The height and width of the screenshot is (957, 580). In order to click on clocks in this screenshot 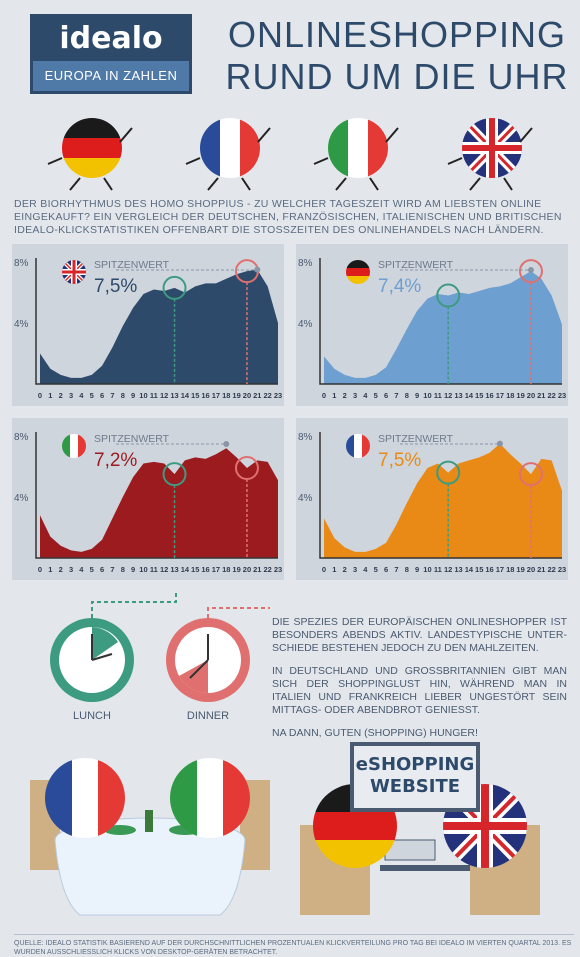, I will do `click(160, 646)`.